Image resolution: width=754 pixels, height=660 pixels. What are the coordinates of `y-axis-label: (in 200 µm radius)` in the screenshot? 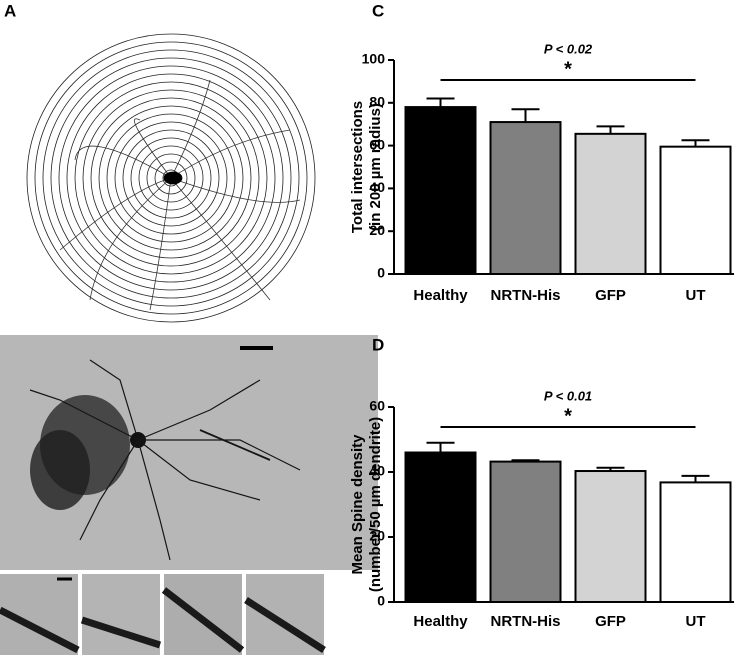 It's located at (375, 167).